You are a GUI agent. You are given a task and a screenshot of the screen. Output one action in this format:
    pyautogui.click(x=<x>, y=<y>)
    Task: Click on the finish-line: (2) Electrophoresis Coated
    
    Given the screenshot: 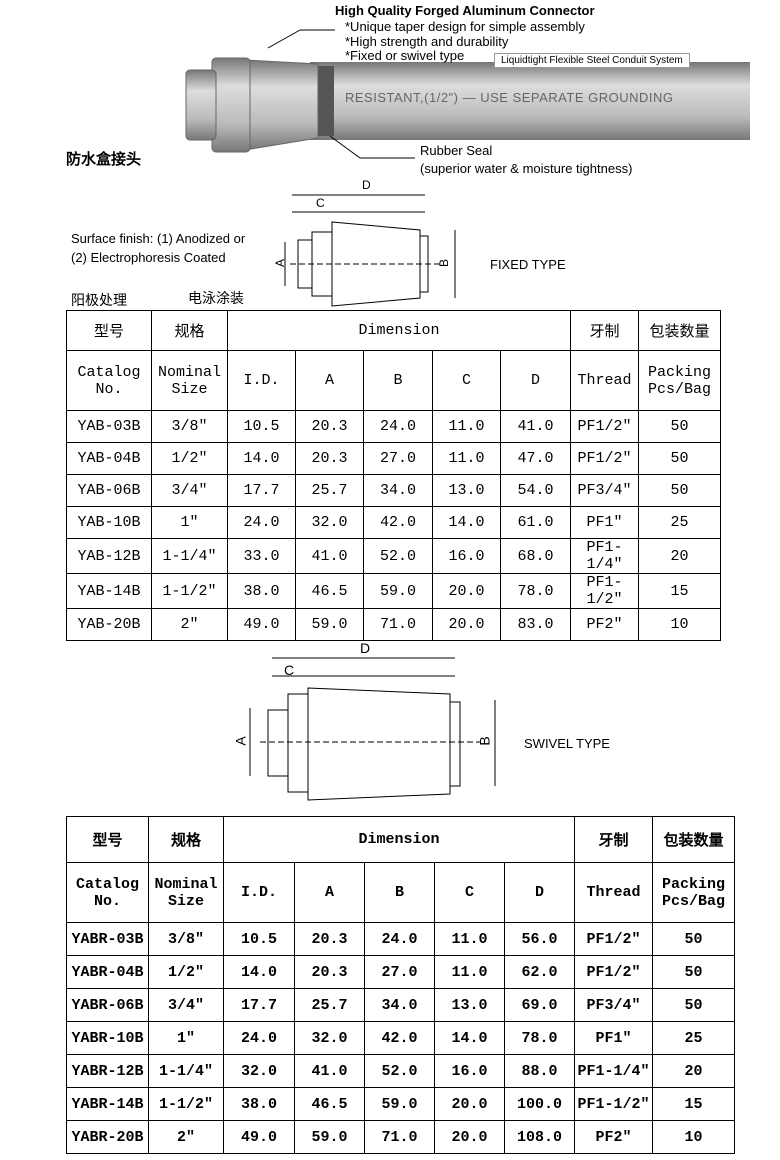 What is the action you would take?
    pyautogui.click(x=148, y=257)
    